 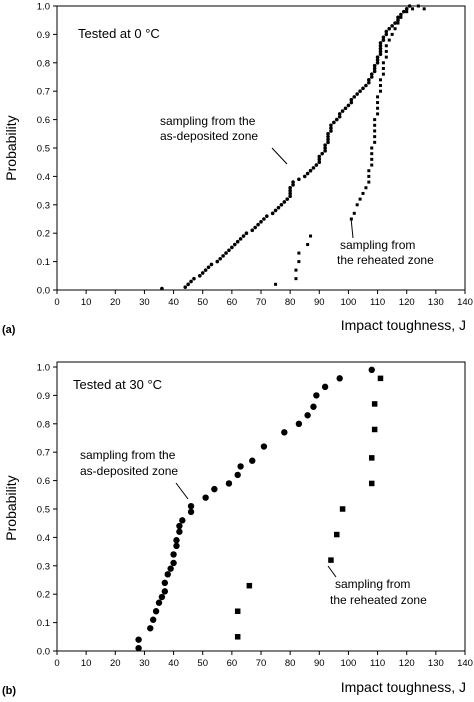 What do you see at coordinates (43, 177) in the screenshot?
I see `y-tick-label: 0.4` at bounding box center [43, 177].